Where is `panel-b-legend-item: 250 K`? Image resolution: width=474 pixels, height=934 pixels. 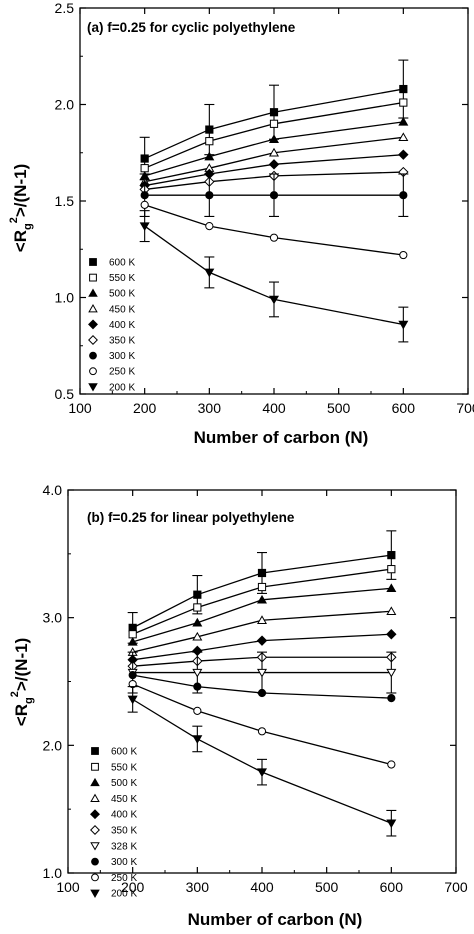
panel-b-legend-item: 250 K is located at coordinates (114, 878).